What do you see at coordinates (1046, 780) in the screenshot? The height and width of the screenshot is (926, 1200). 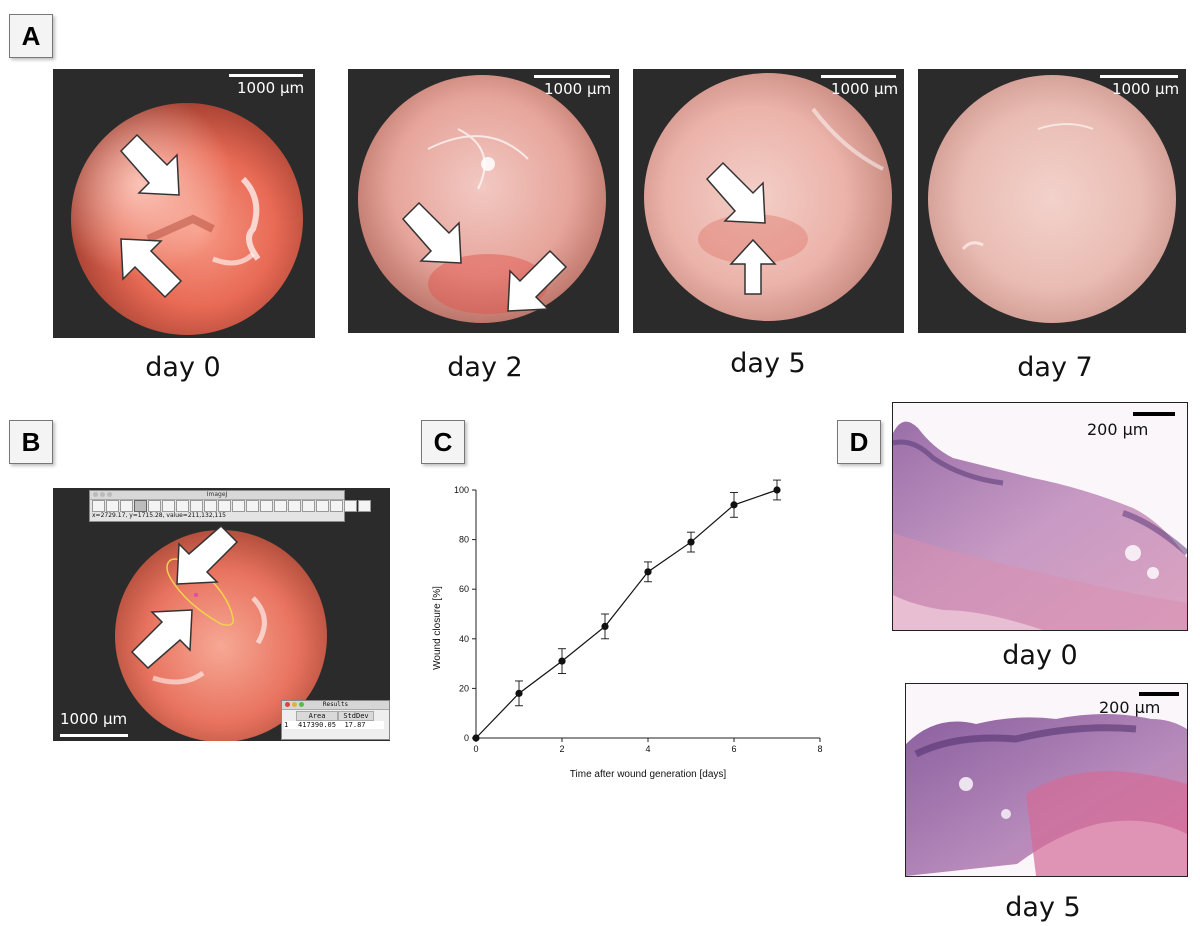 I see `histology-image-day5: 200 µm` at bounding box center [1046, 780].